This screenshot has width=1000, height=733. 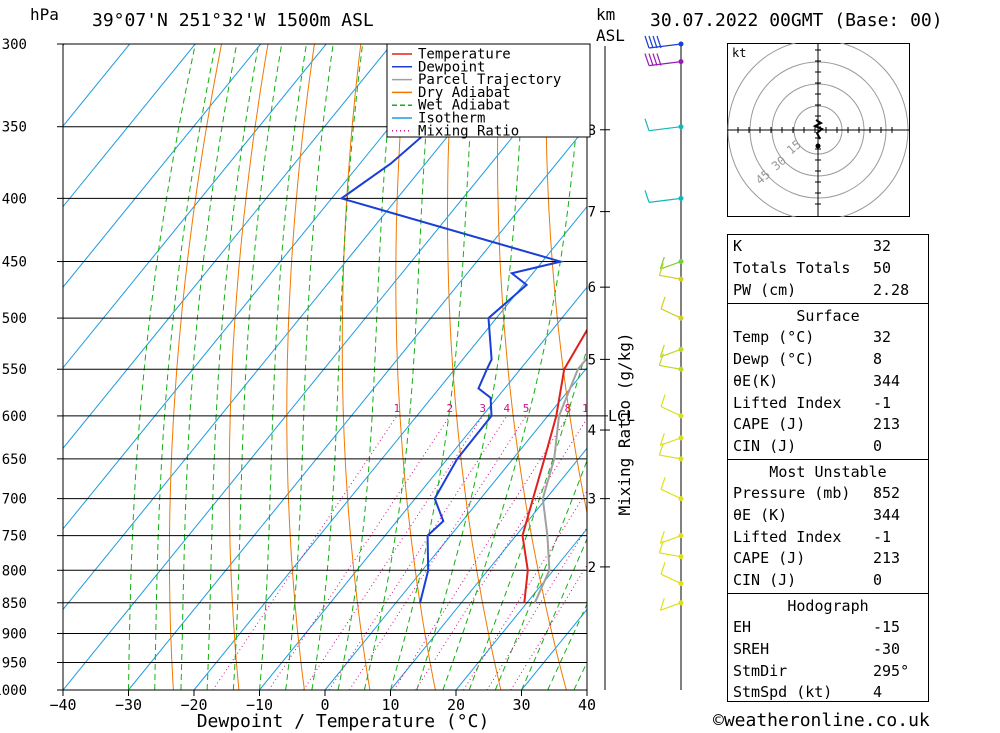 What do you see at coordinates (812, 537) in the screenshot?
I see `mu-row-li: Lifted Index -1` at bounding box center [812, 537].